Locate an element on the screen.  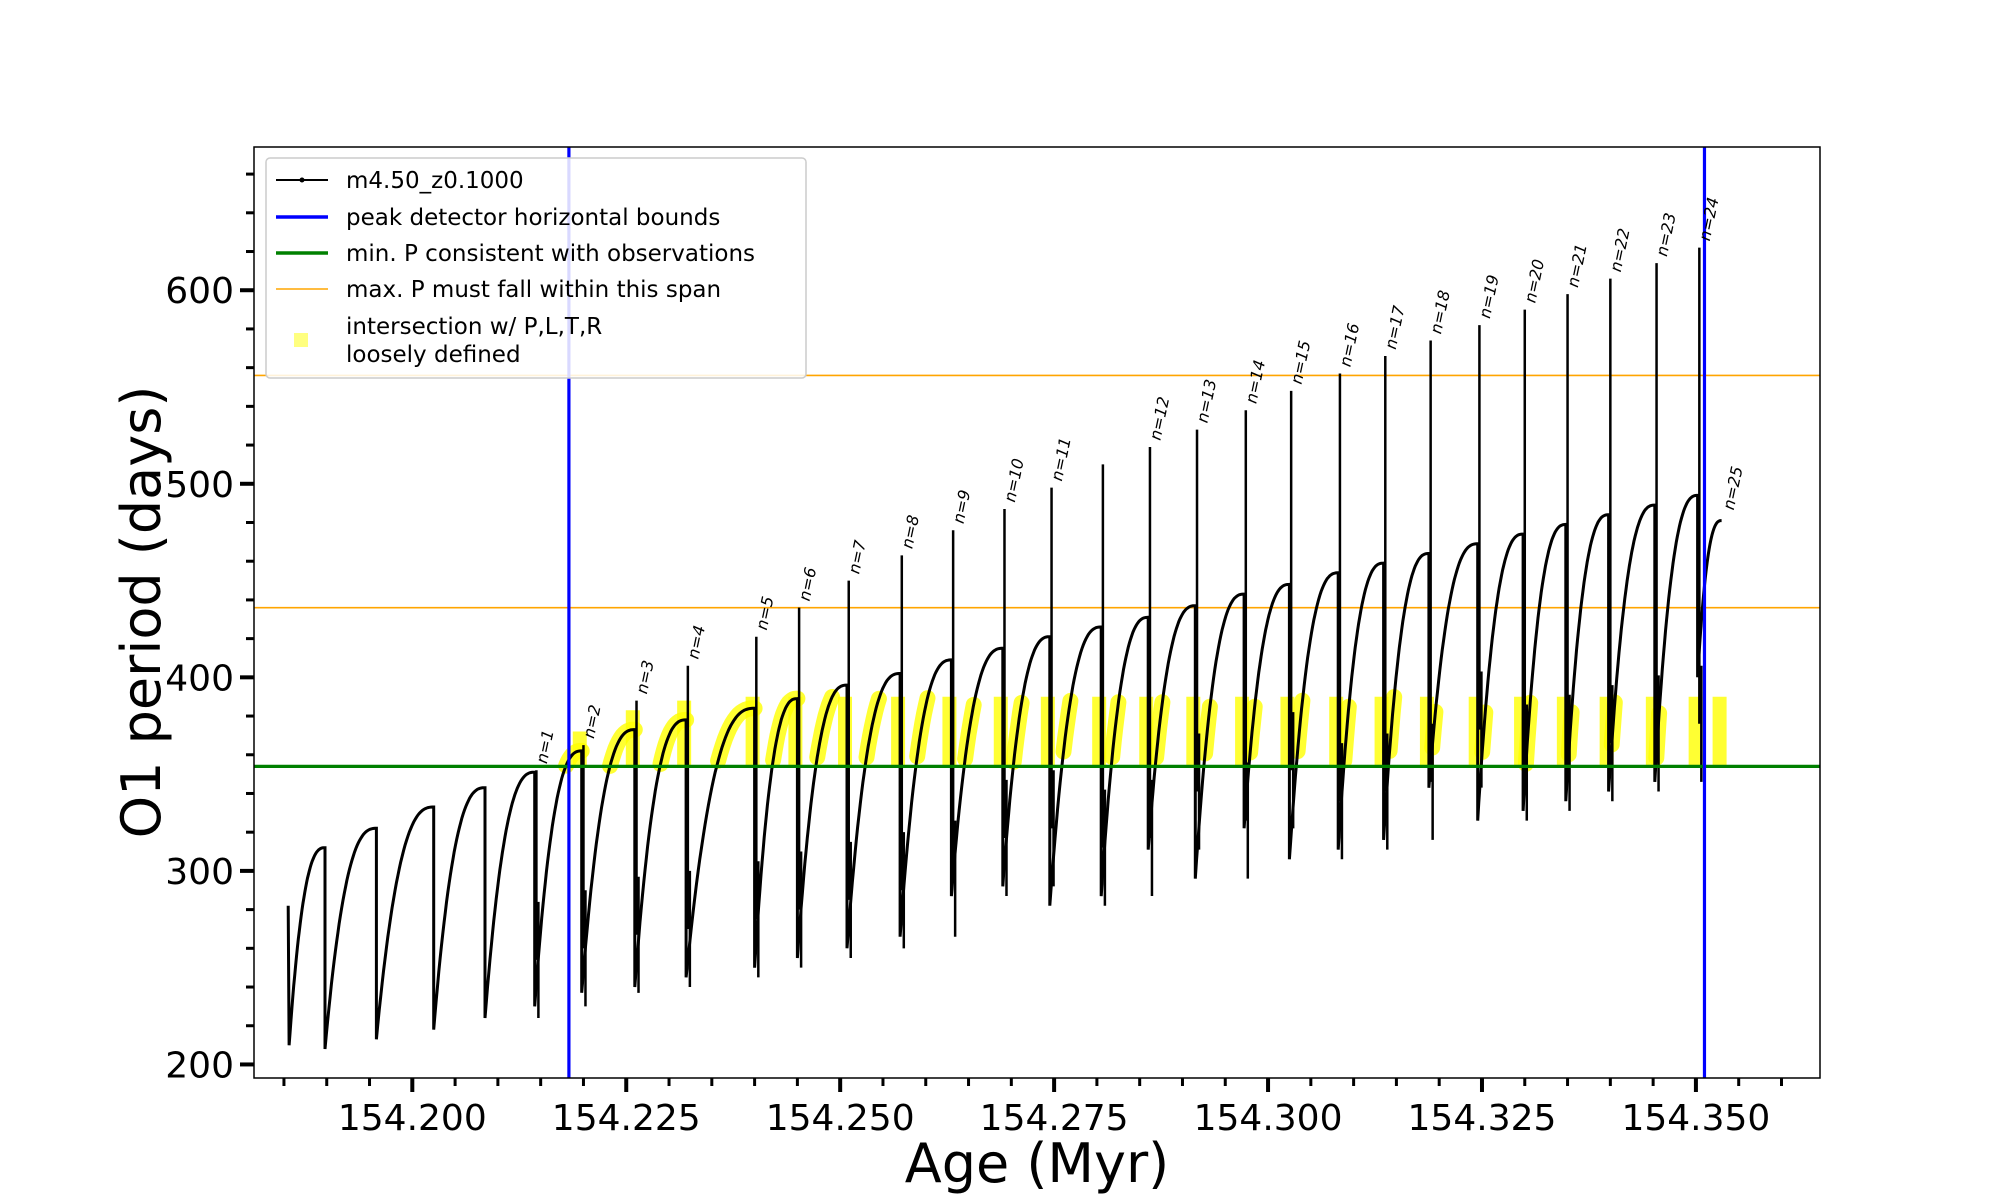
x-tick-label: 154.275 is located at coordinates (1054, 1118).